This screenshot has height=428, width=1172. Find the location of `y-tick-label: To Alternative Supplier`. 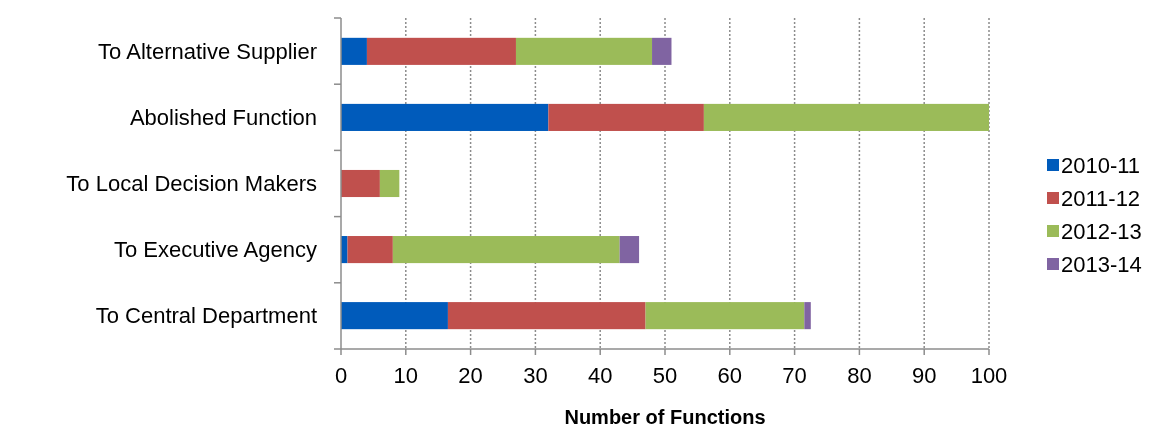

y-tick-label: To Alternative Supplier is located at coordinates (207, 52).